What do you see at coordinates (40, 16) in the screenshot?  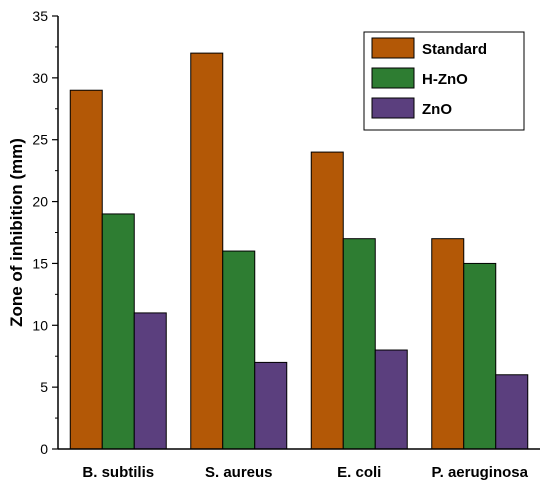 I see `y-tick-label: 35` at bounding box center [40, 16].